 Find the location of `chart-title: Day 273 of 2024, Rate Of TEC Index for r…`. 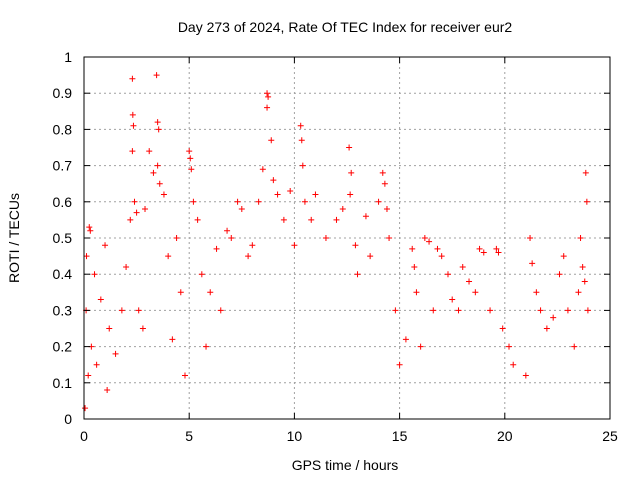

chart-title: Day 273 of 2024, Rate Of TEC Index for r… is located at coordinates (345, 27).